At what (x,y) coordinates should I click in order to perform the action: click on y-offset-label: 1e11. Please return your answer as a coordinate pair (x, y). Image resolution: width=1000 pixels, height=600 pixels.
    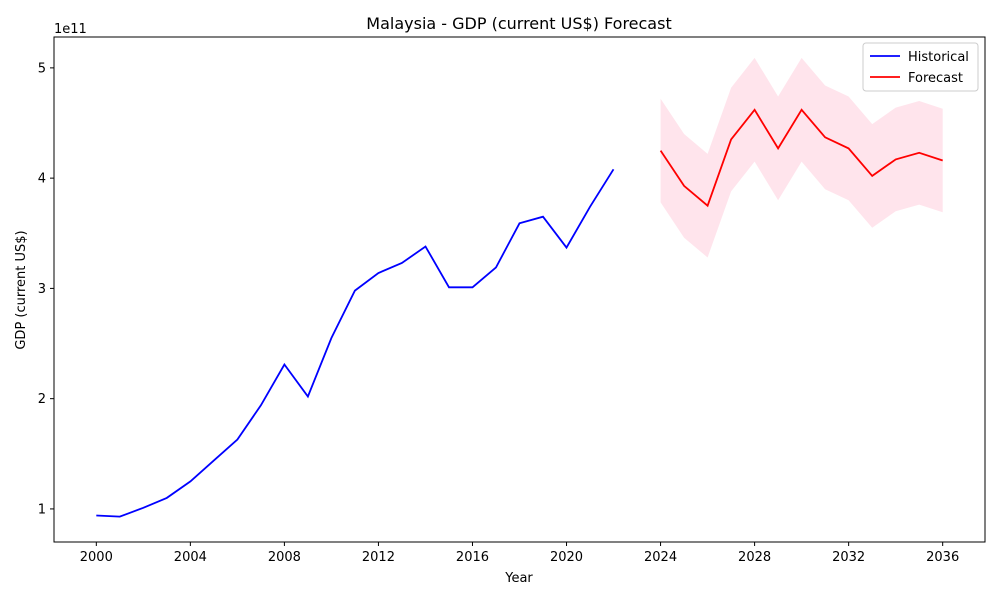
    Looking at the image, I should click on (70, 29).